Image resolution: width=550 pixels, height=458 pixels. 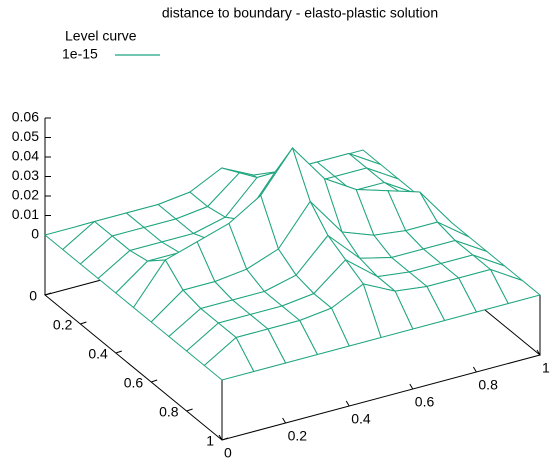 What do you see at coordinates (101, 36) in the screenshot?
I see `legend-title: Level curve` at bounding box center [101, 36].